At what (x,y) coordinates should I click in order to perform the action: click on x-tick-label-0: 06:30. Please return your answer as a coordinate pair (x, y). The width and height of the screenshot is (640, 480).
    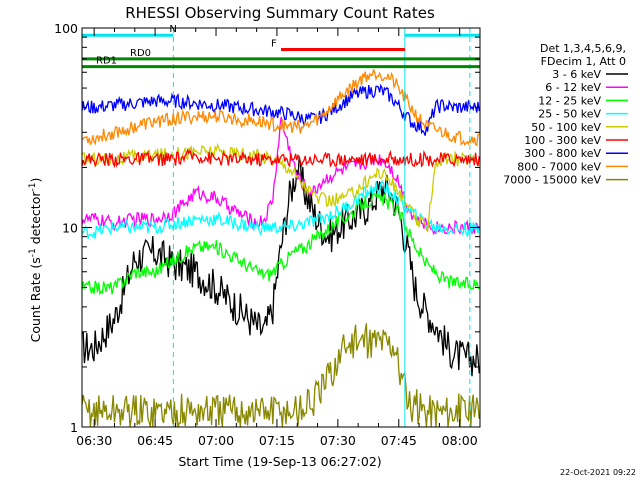
    Looking at the image, I should click on (94, 440).